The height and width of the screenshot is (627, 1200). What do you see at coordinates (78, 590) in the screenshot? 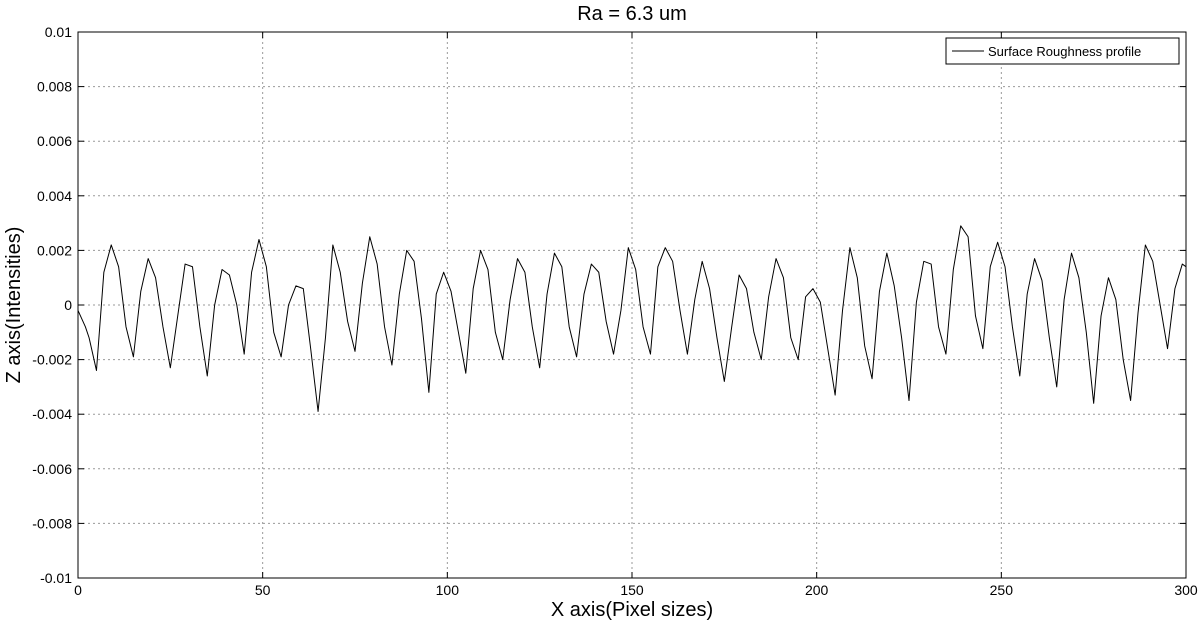
I see `x-tick-label: 0` at bounding box center [78, 590].